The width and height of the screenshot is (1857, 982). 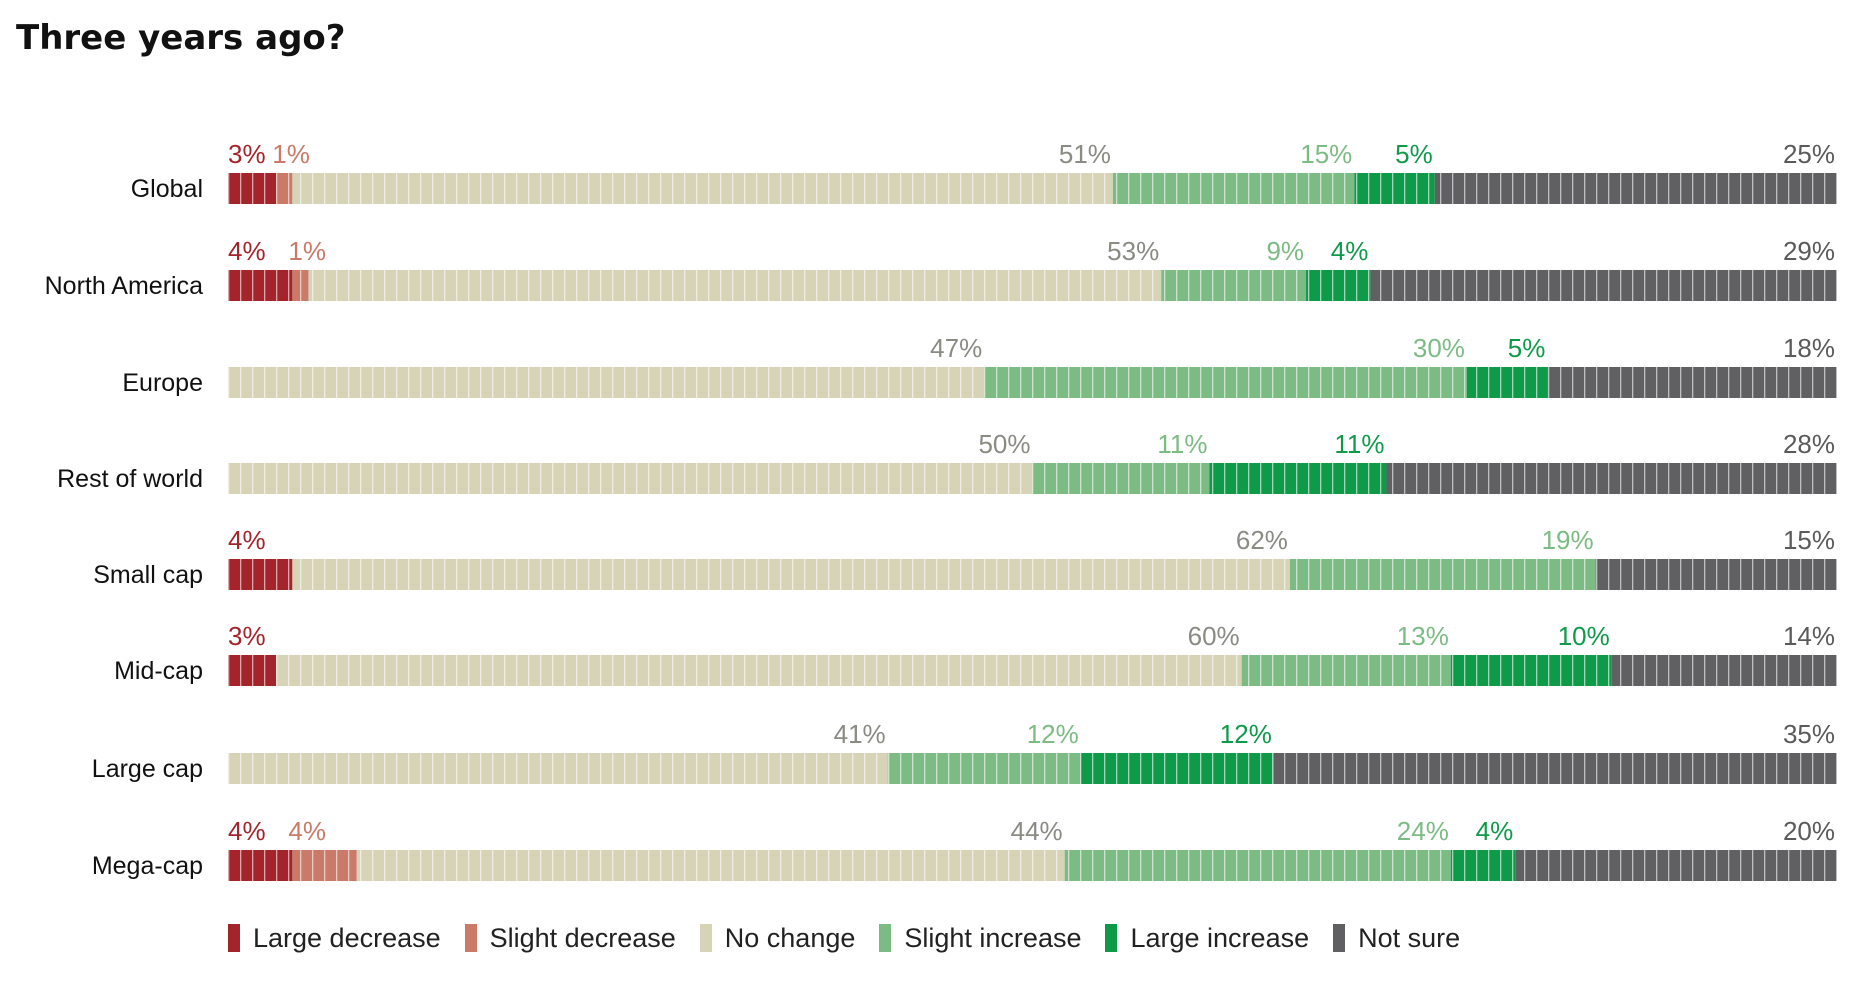 I want to click on value-label-europe-no-change: 47%, so click(x=956, y=348).